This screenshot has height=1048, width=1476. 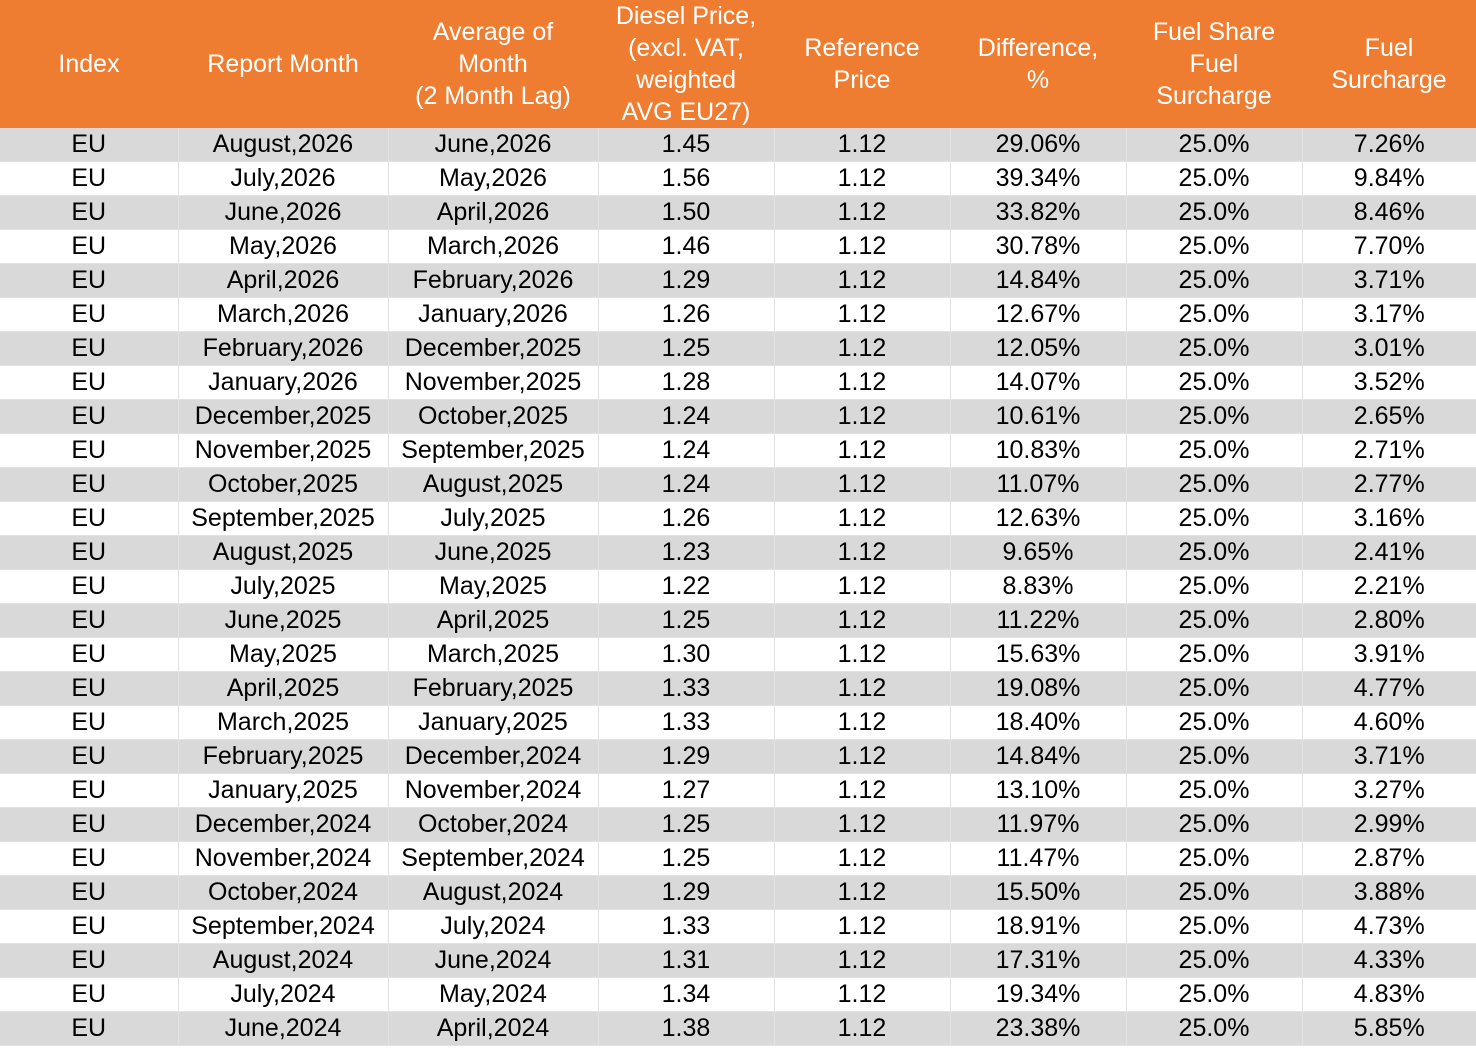 What do you see at coordinates (1038, 994) in the screenshot?
I see `cell-difference: 19.34%` at bounding box center [1038, 994].